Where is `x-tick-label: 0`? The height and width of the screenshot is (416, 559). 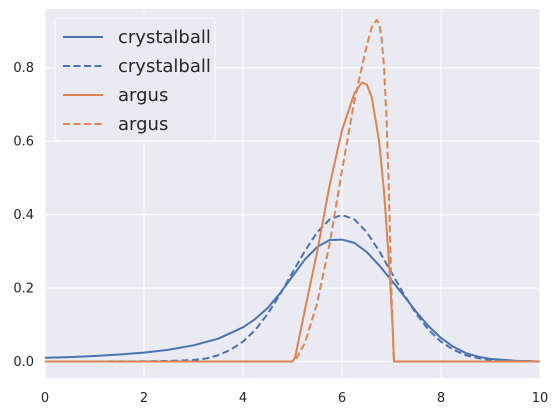 x-tick-label: 0 is located at coordinates (45, 398).